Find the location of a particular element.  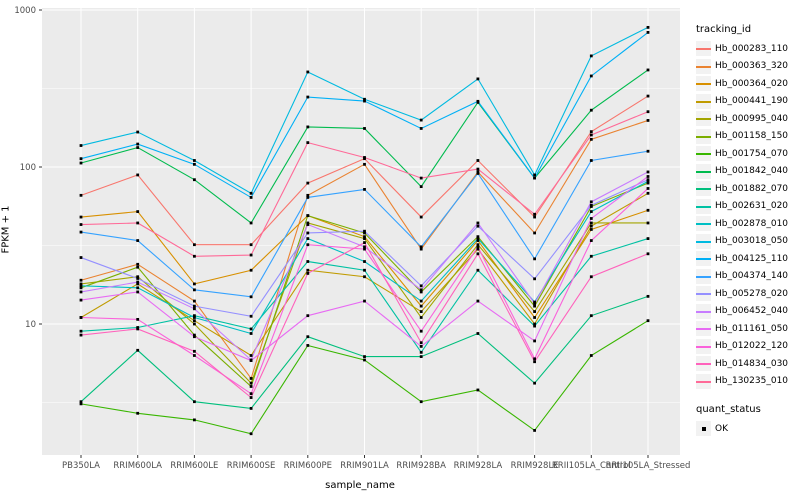

legend-item-quant: OK is located at coordinates (748, 429).